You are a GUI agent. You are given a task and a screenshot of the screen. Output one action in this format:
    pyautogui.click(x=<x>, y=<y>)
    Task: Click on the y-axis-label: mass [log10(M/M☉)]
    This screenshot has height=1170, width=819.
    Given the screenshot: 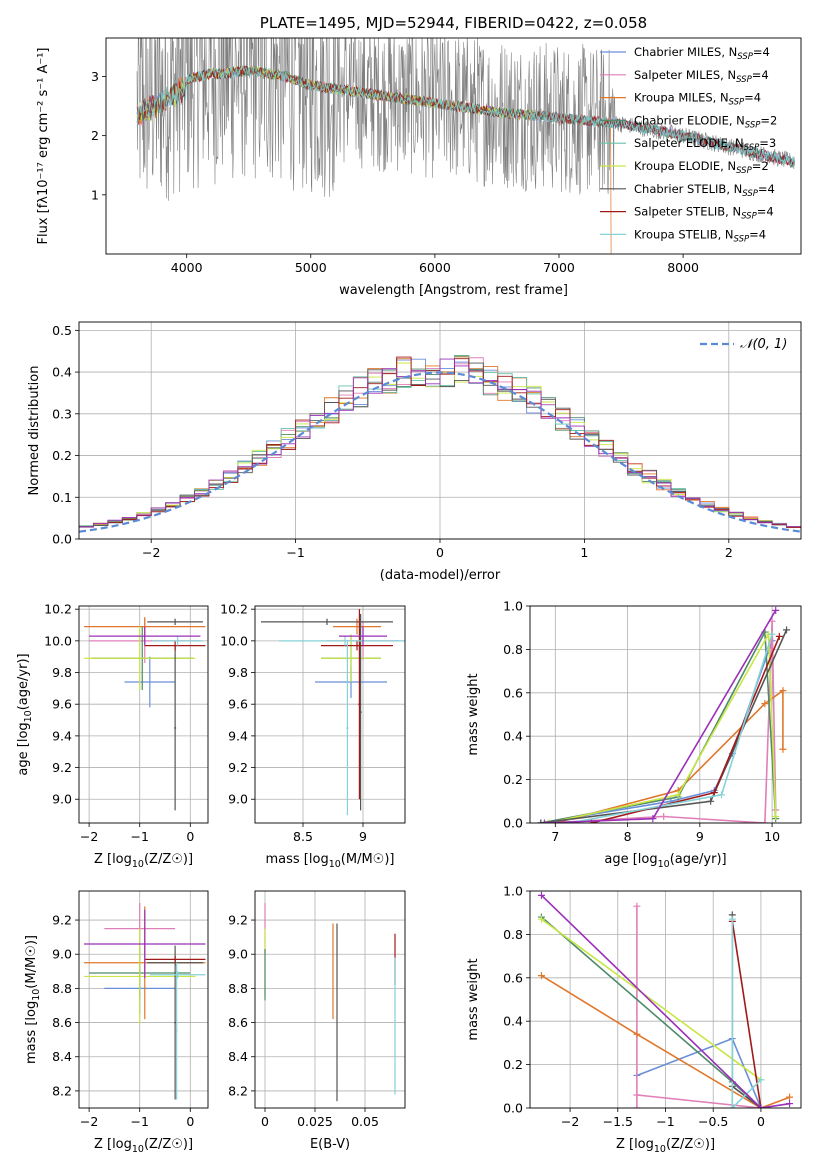 What is the action you would take?
    pyautogui.click(x=33, y=999)
    